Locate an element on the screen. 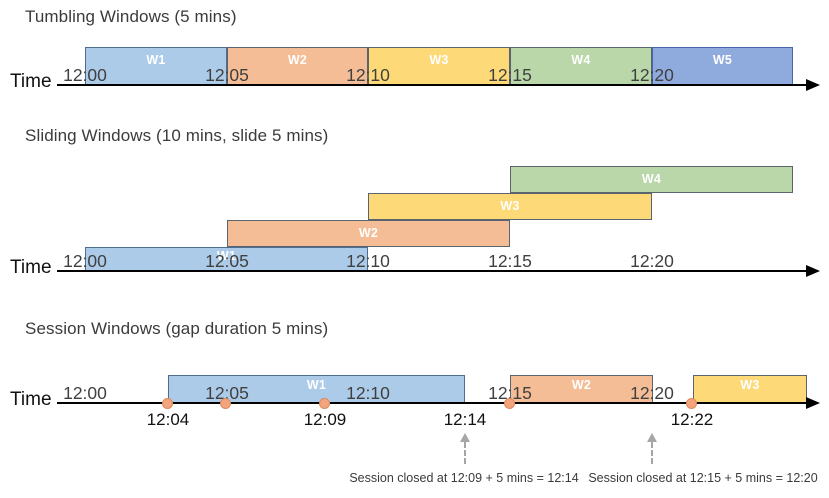 This screenshot has width=829, height=498. event-time-label: 12:09 is located at coordinates (325, 419).